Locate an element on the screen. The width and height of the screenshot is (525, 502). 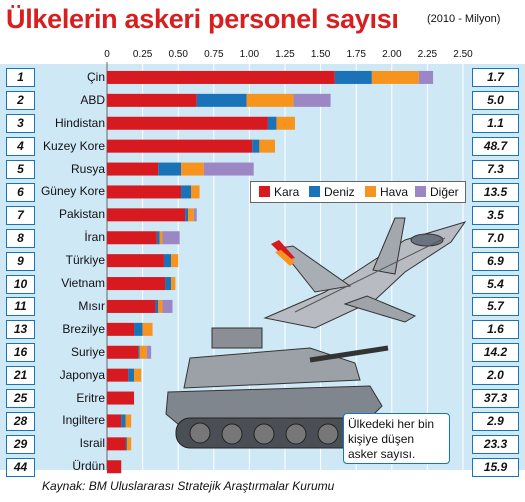
fighter-jet-illustration is located at coordinates (365, 273).